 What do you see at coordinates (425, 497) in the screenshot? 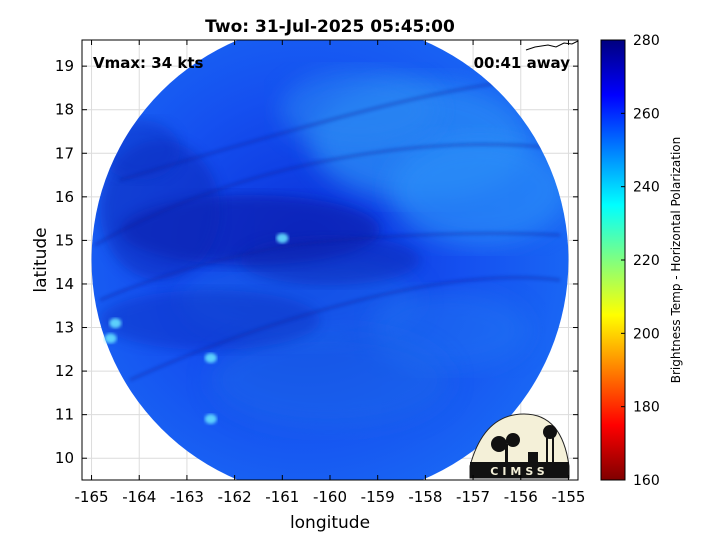
I see `x-tick-label: -158` at bounding box center [425, 497].